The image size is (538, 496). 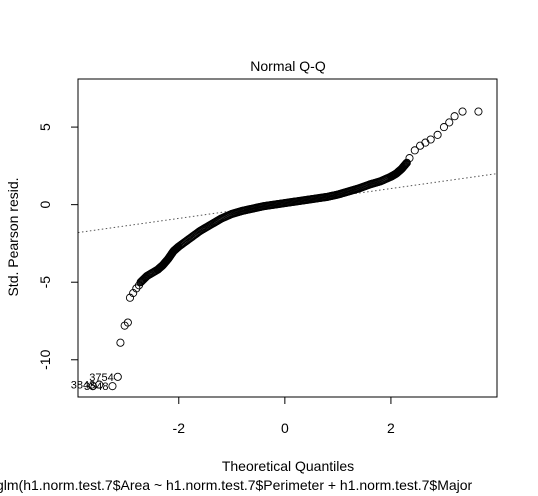 What do you see at coordinates (45, 205) in the screenshot?
I see `y-tick-label: 0` at bounding box center [45, 205].